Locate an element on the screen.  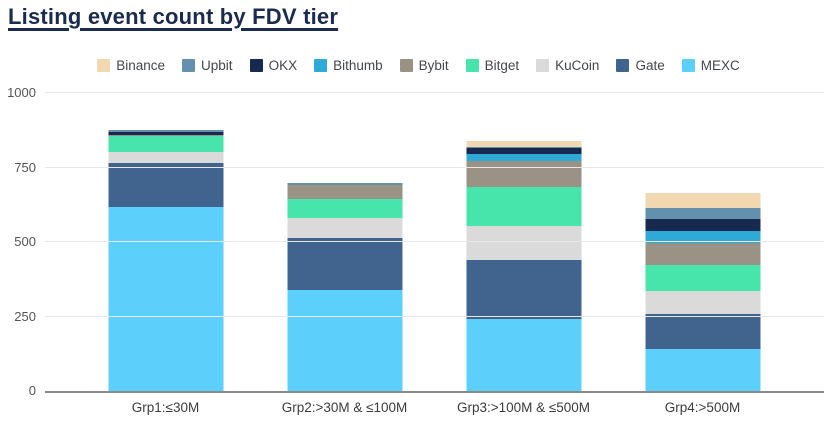
y-axis-tick-label: 0 is located at coordinates (32, 390).